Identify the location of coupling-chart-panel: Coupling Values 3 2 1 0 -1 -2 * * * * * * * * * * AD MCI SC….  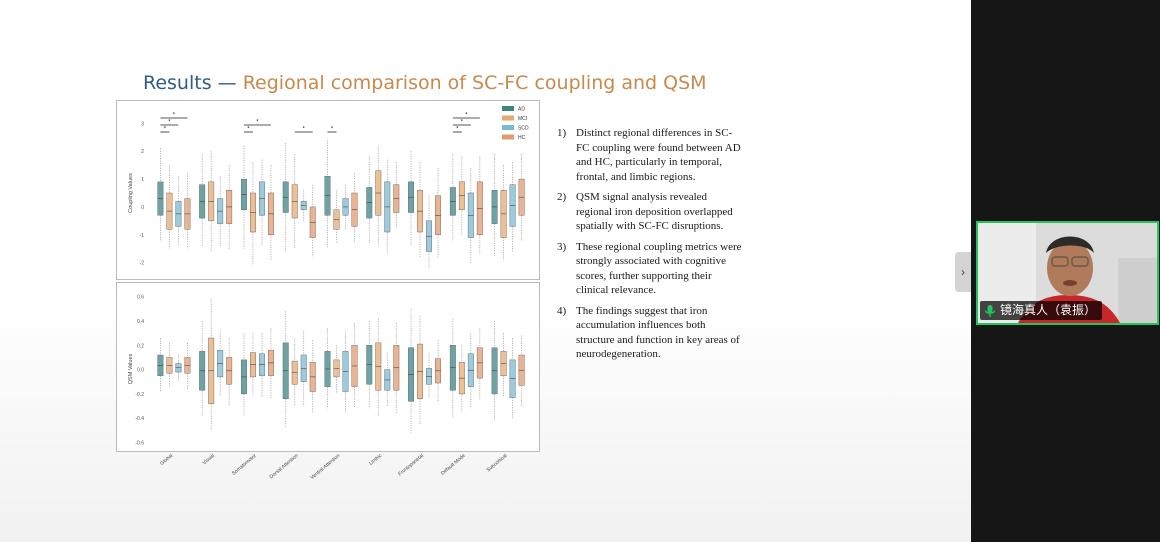
(328, 190).